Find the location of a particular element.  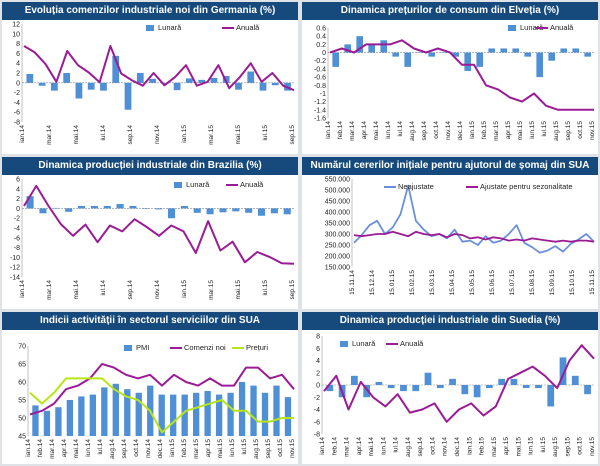

x-tick-label: mar.14 is located at coordinates (49, 290).